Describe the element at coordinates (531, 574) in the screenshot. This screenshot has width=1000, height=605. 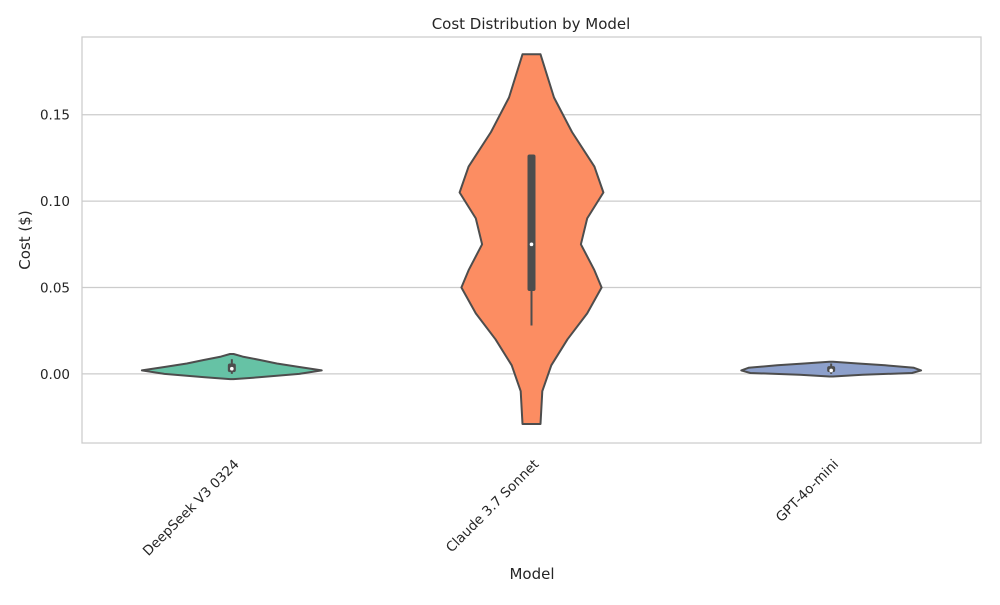
I see `x-axis-label: Model` at that location.